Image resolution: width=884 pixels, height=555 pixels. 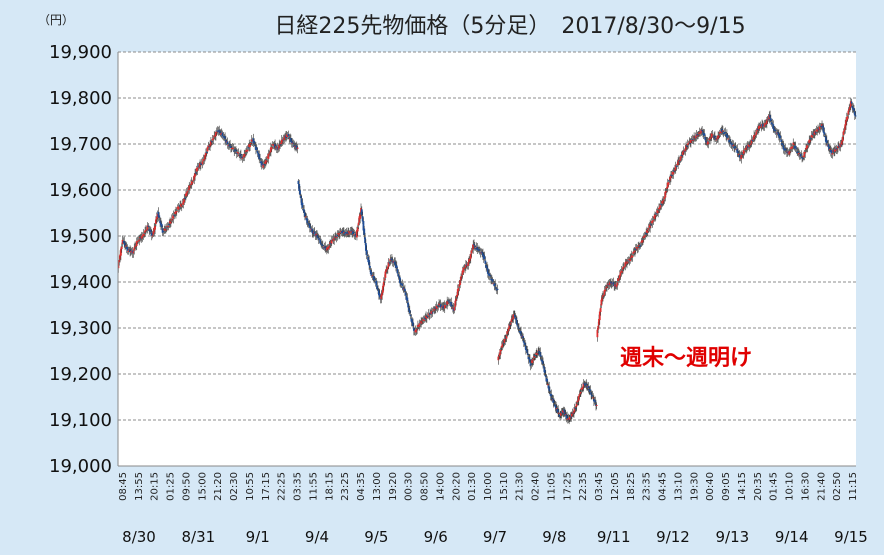 I want to click on x-tick-label: 01:25, so click(x=171, y=486).